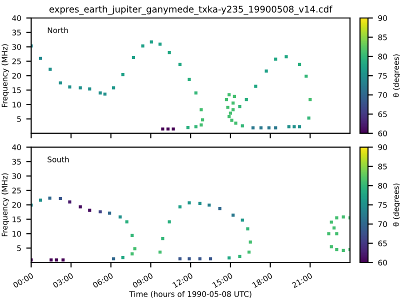  I want to click on chart-title: expres_earth_jupiter_ganymede_txka-y235_19900508_v14.cdf, so click(190, 10).